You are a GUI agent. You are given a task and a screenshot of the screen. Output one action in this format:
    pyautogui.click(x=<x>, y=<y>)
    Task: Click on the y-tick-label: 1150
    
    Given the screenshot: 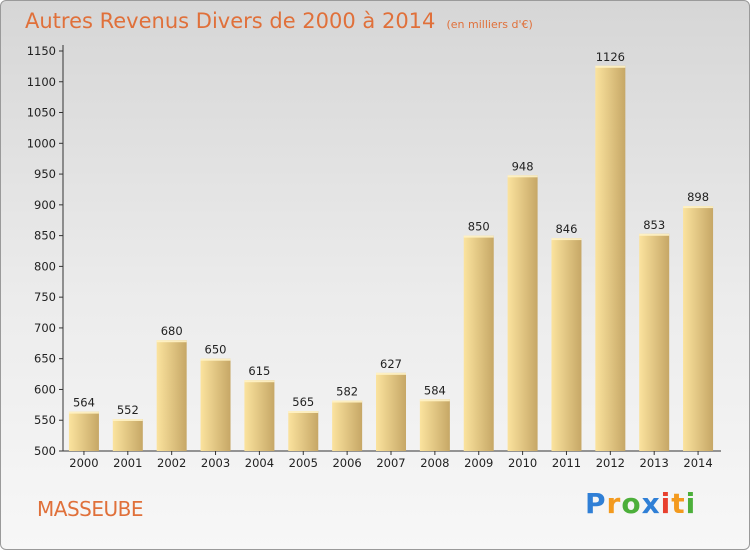 What is the action you would take?
    pyautogui.click(x=41, y=51)
    